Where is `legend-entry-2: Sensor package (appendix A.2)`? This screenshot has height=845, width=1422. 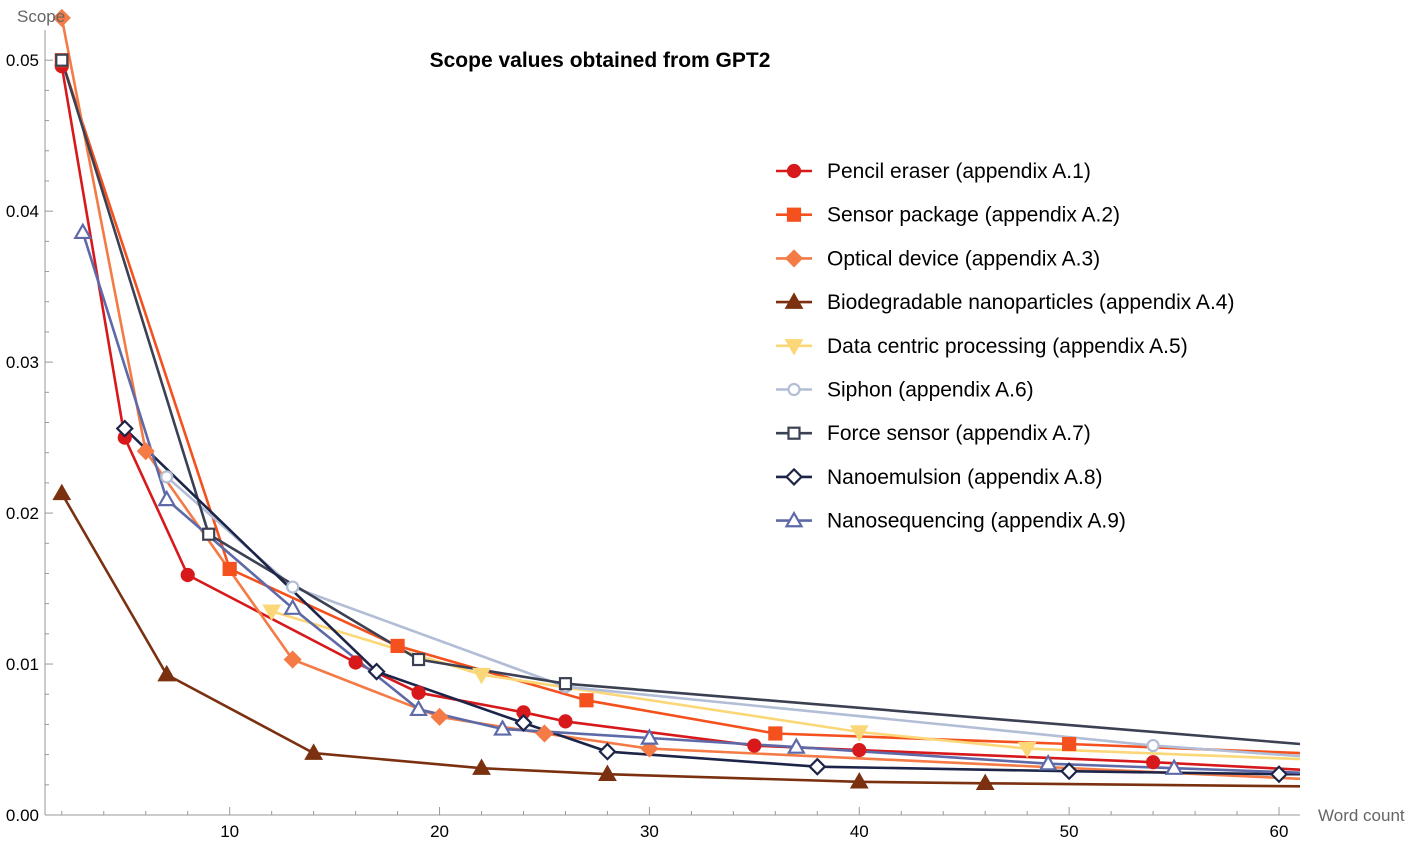 legend-entry-2: Sensor package (appendix A.2) is located at coordinates (948, 215).